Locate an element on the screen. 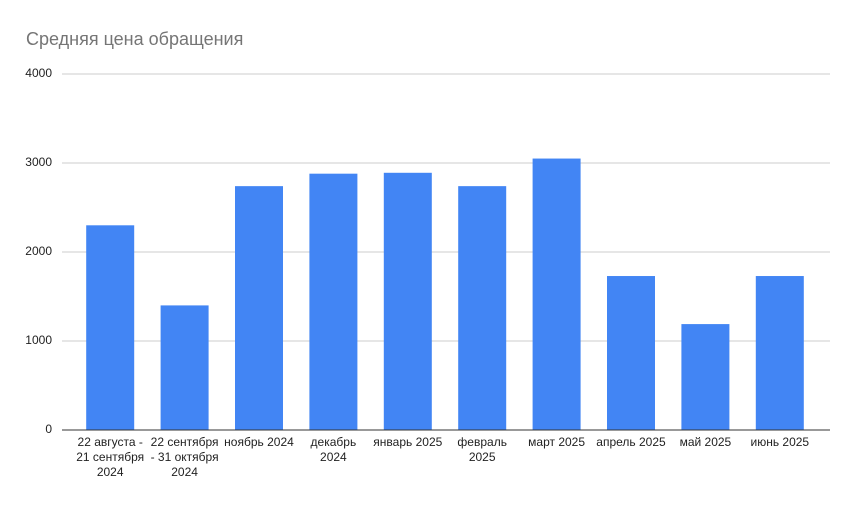 This screenshot has height=518, width=856. x-tick-label: май 2025 is located at coordinates (705, 442).